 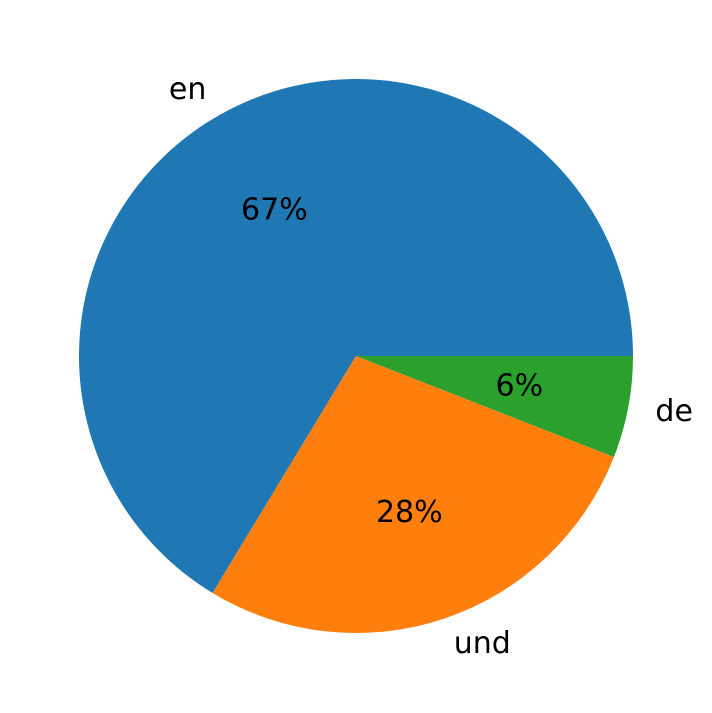 What do you see at coordinates (520, 385) in the screenshot?
I see `percent-label: 6%` at bounding box center [520, 385].